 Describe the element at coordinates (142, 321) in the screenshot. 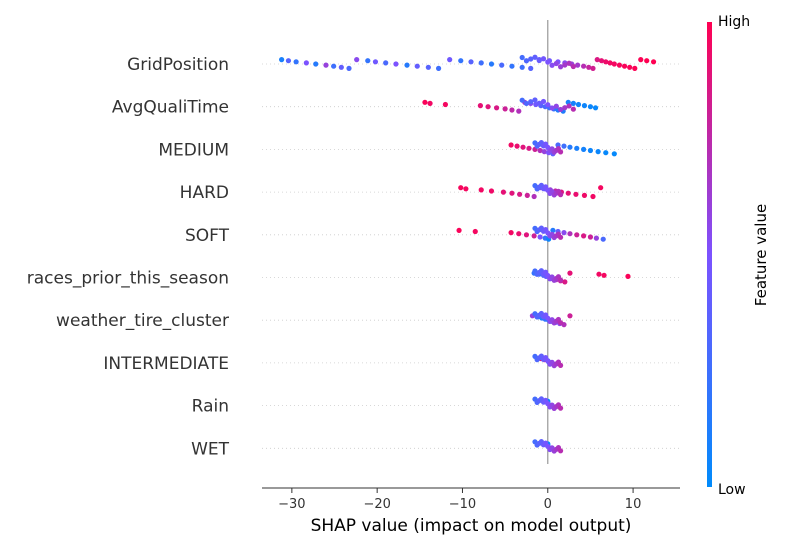

I see `feature-label: weather_tire_cluster` at that location.